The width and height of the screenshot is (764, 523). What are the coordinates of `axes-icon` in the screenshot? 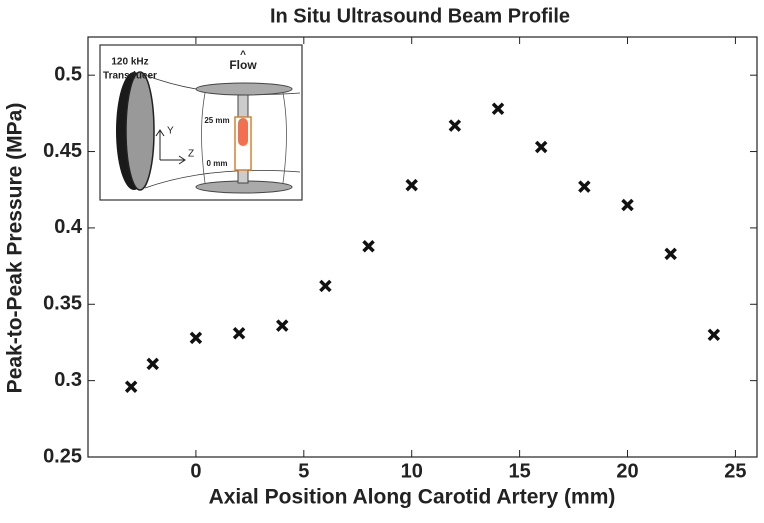 It's located at (170, 147).